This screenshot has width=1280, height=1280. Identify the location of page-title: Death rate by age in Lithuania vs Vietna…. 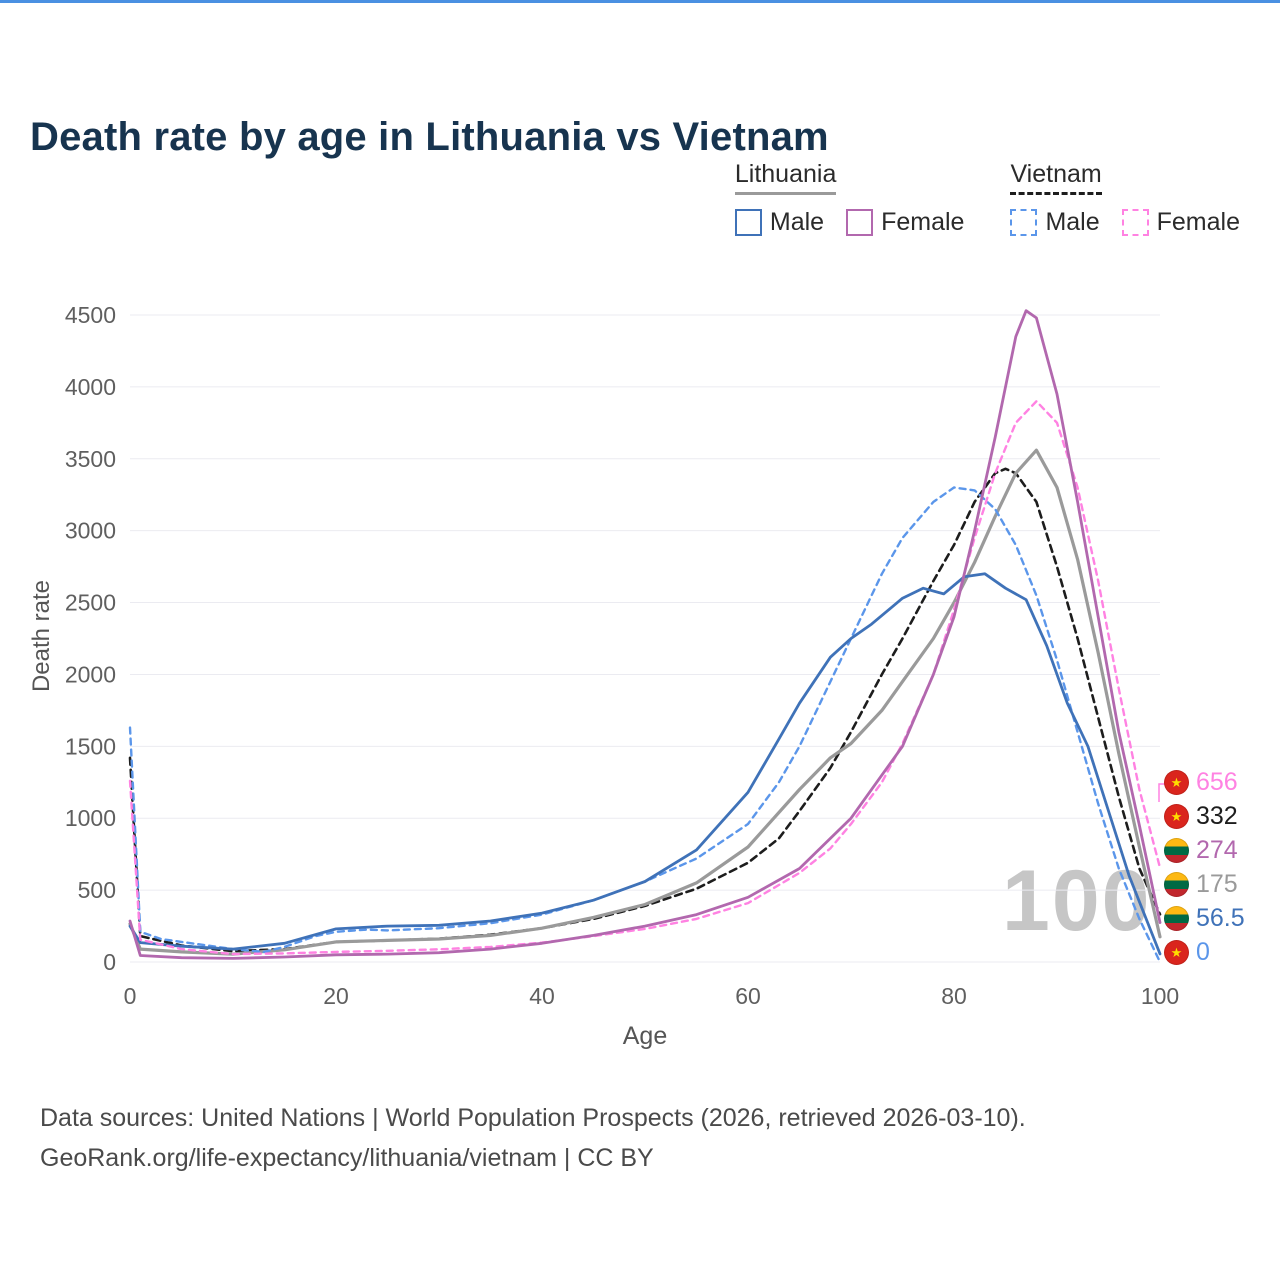
(429, 136).